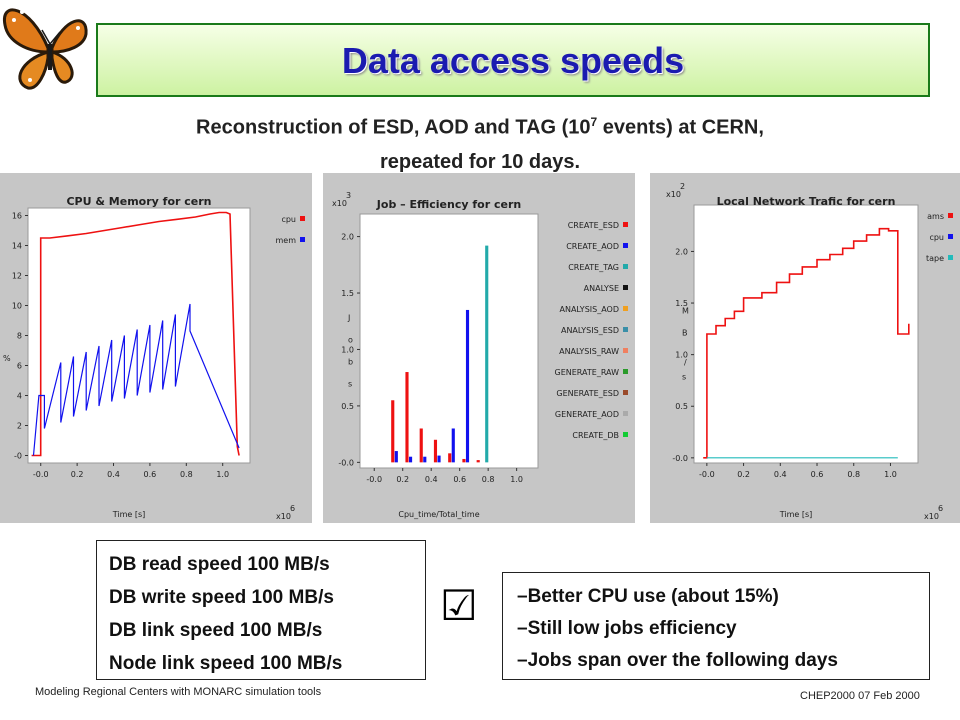 Image resolution: width=960 pixels, height=720 pixels. I want to click on subtitle-line1-pre: Reconstruction of ESD, AOD and TAG (10, so click(393, 127).